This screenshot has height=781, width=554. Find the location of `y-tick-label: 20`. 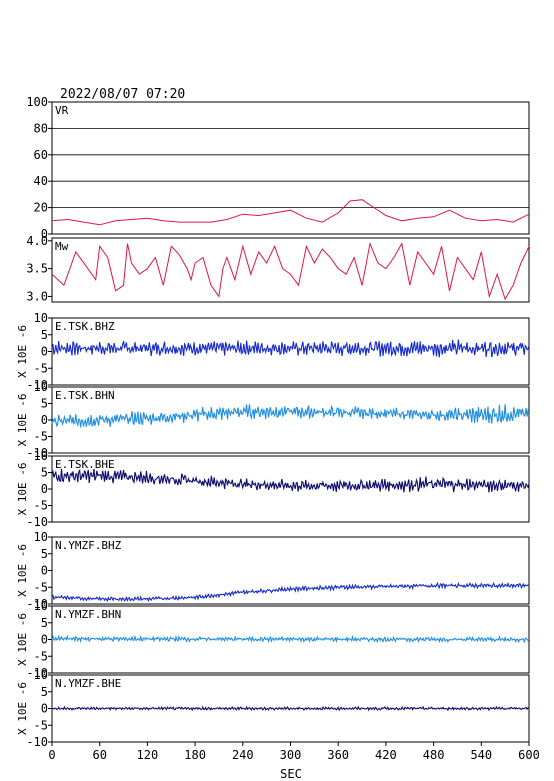

y-tick-label: 20 is located at coordinates (41, 208).